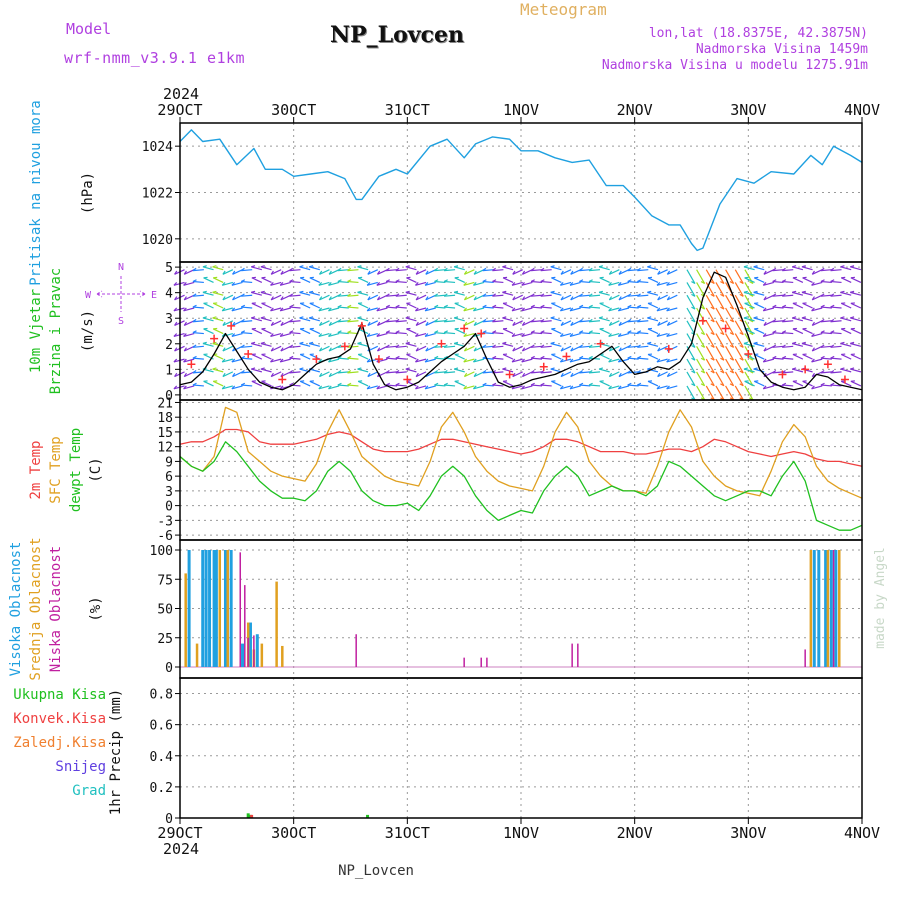 The width and height of the screenshot is (900, 900). Describe the element at coordinates (169, 268) in the screenshot. I see `wind-tick-label: 5` at that location.